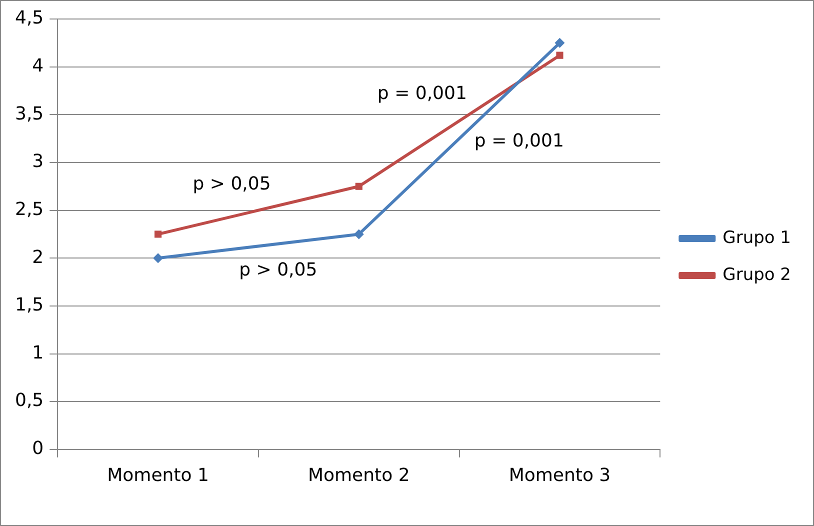 The height and width of the screenshot is (526, 814). What do you see at coordinates (29, 18) in the screenshot?
I see `y-tick-label: 4,5` at bounding box center [29, 18].